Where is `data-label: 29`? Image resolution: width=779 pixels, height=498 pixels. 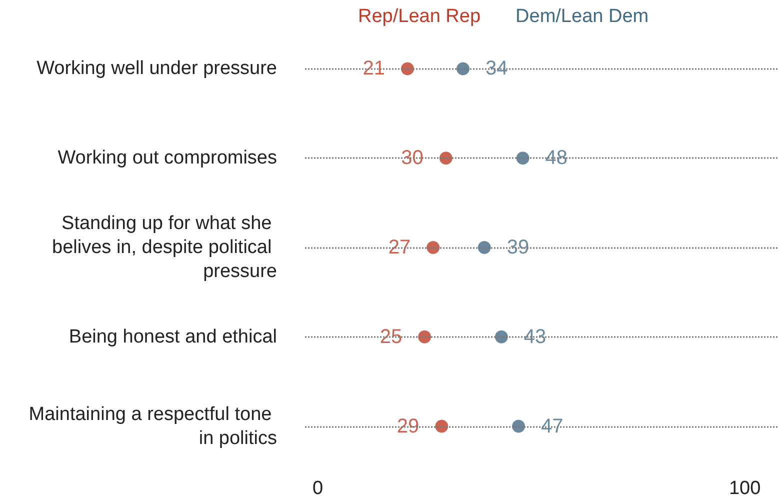 data-label: 29 is located at coordinates (408, 426).